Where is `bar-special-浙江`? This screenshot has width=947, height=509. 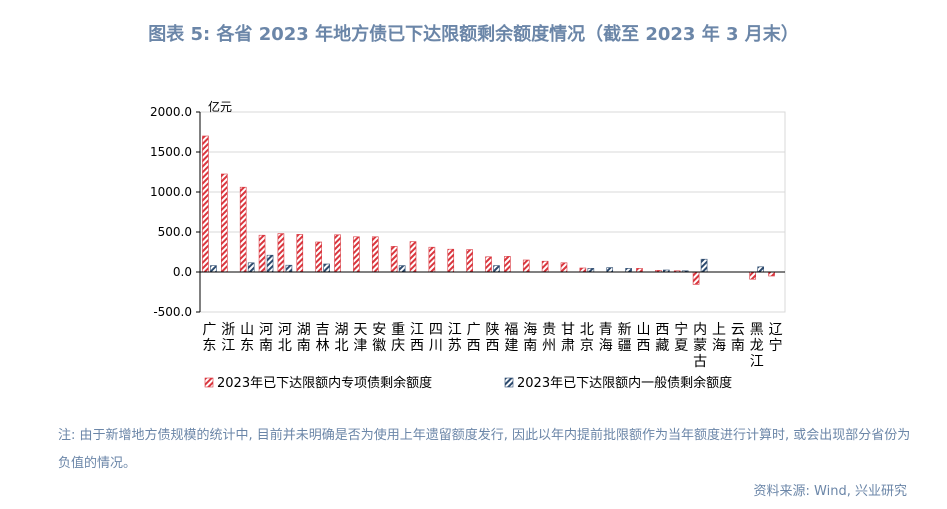 bar-special-浙江 is located at coordinates (224, 223).